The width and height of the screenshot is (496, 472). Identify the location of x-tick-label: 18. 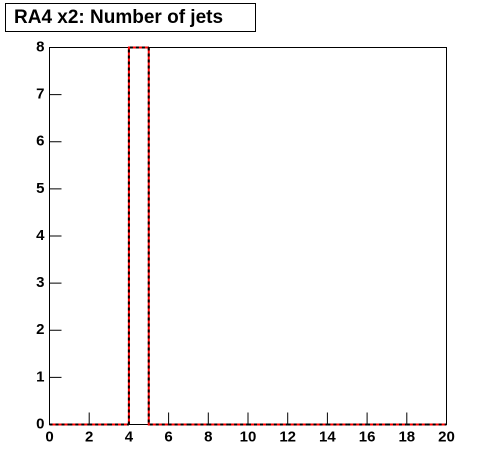
(406, 436).